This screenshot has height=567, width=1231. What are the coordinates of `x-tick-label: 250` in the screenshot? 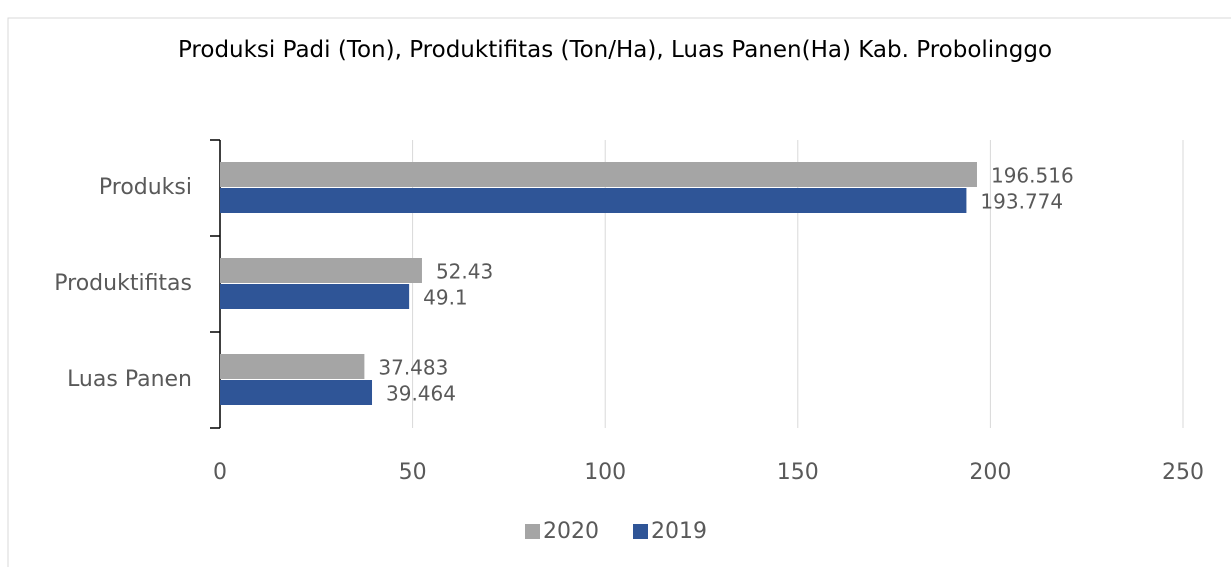 It's located at (1183, 472).